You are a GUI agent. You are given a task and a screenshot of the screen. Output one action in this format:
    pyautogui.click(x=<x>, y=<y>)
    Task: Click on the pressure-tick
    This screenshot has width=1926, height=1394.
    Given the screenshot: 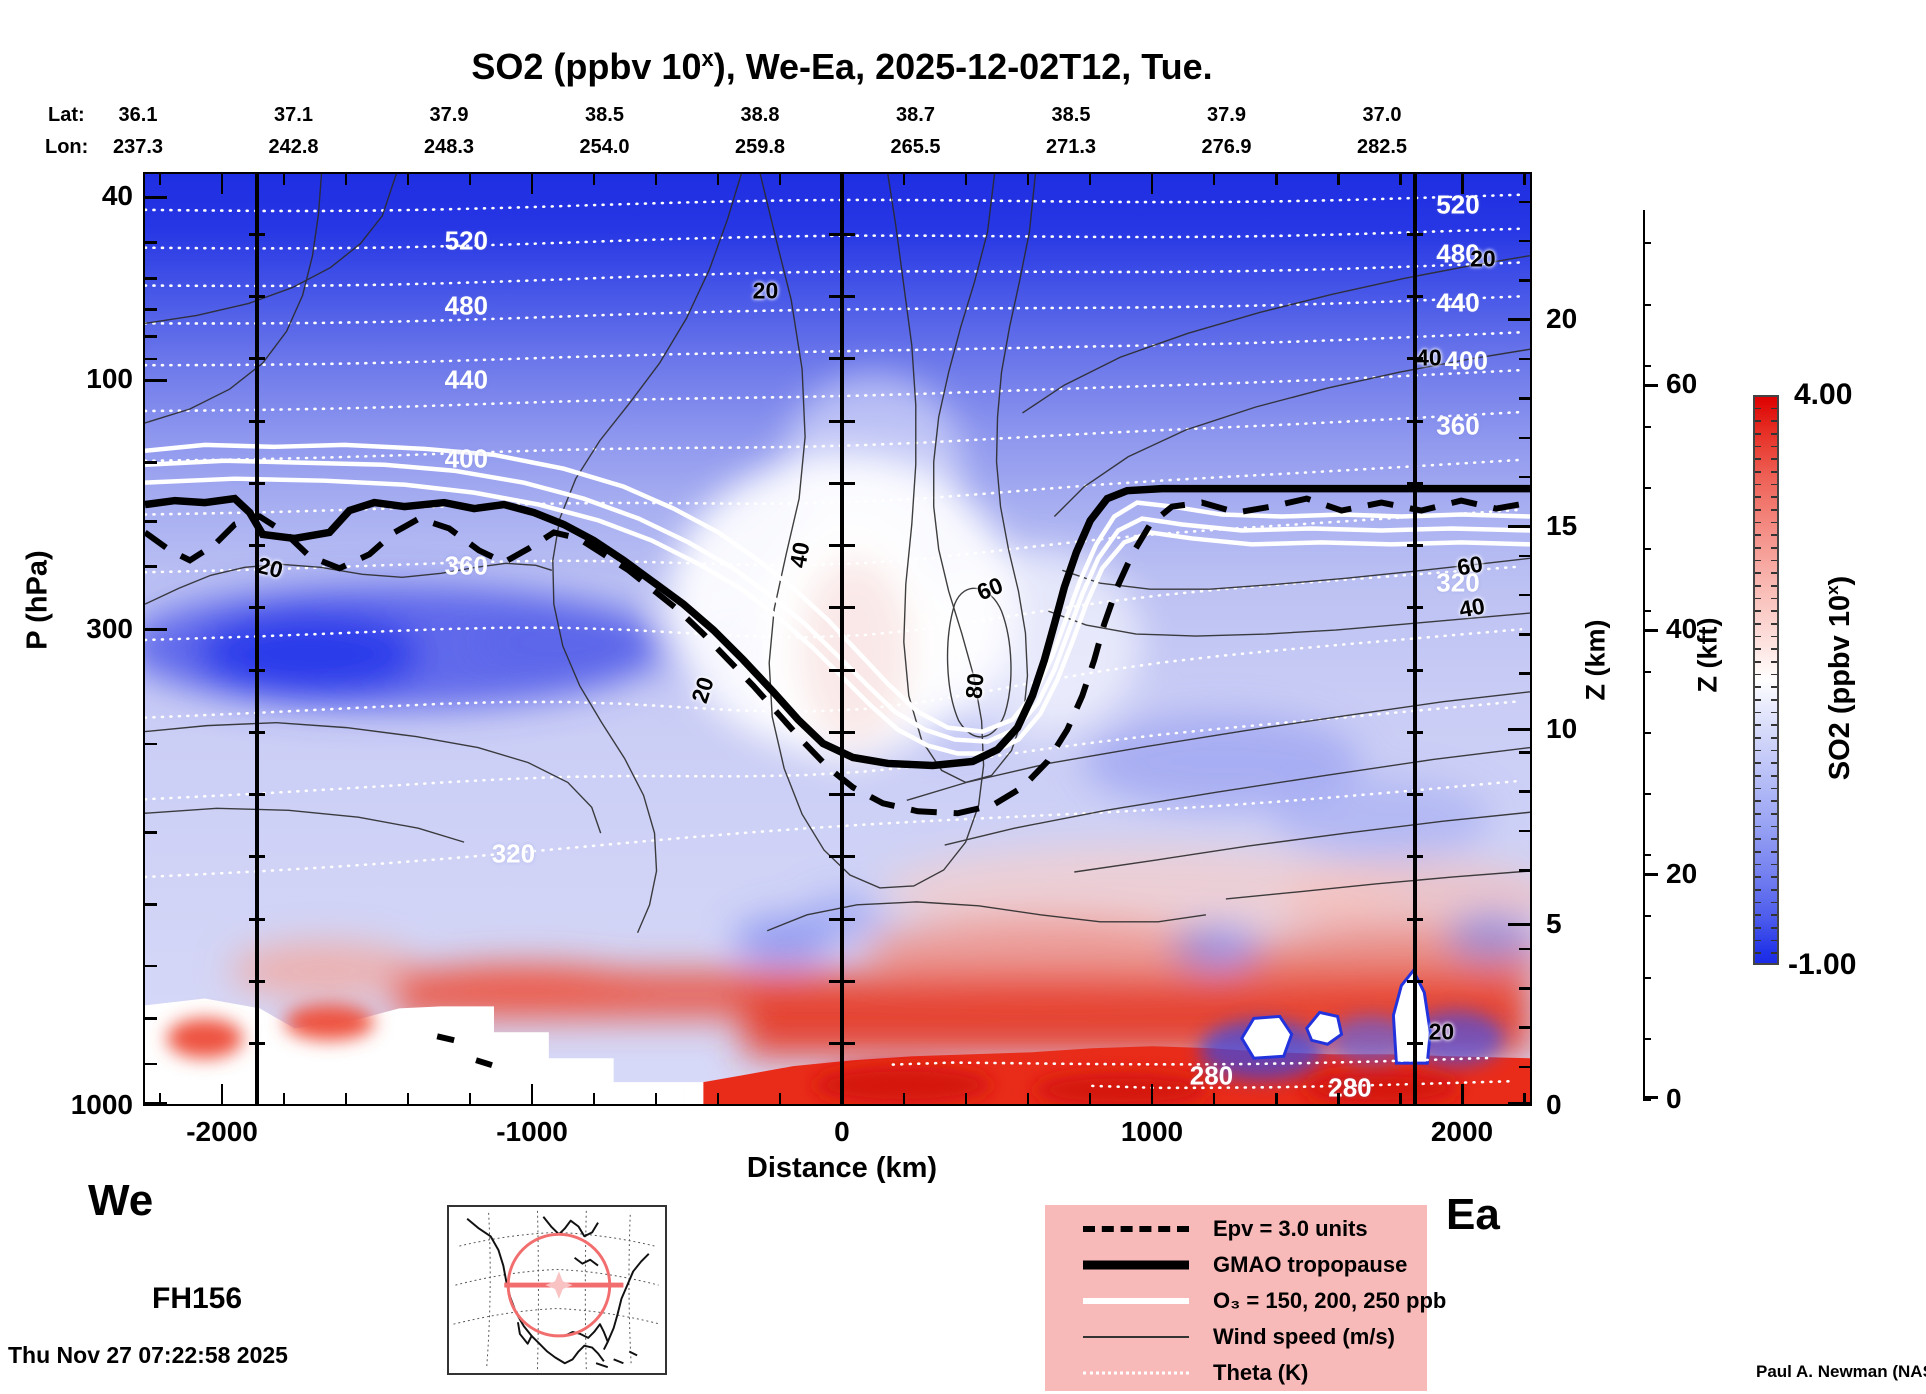 What is the action you would take?
    pyautogui.click(x=156, y=197)
    